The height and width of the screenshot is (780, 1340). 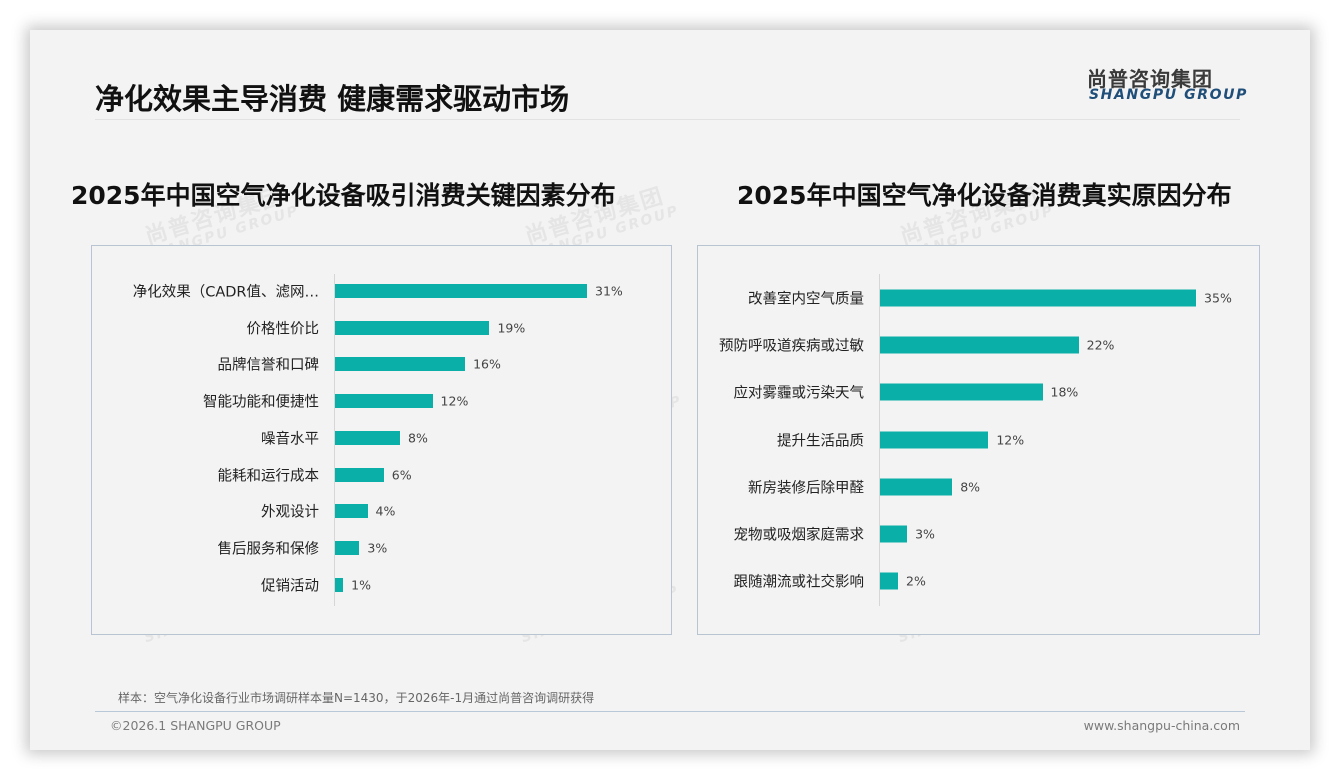 What do you see at coordinates (283, 329) in the screenshot?
I see `category-label: 价格性价比` at bounding box center [283, 329].